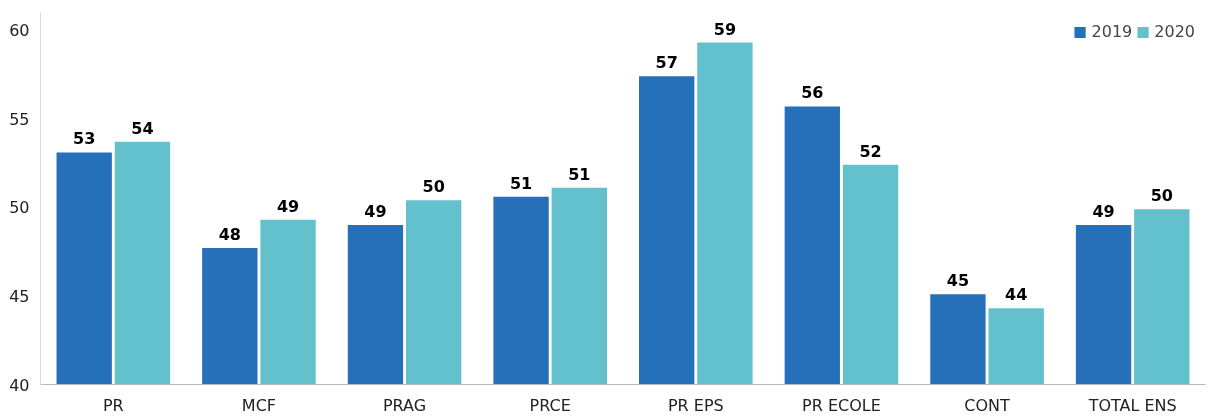 This screenshot has height=417, width=1220. What do you see at coordinates (1016, 295) in the screenshot?
I see `data-label: 44` at bounding box center [1016, 295].